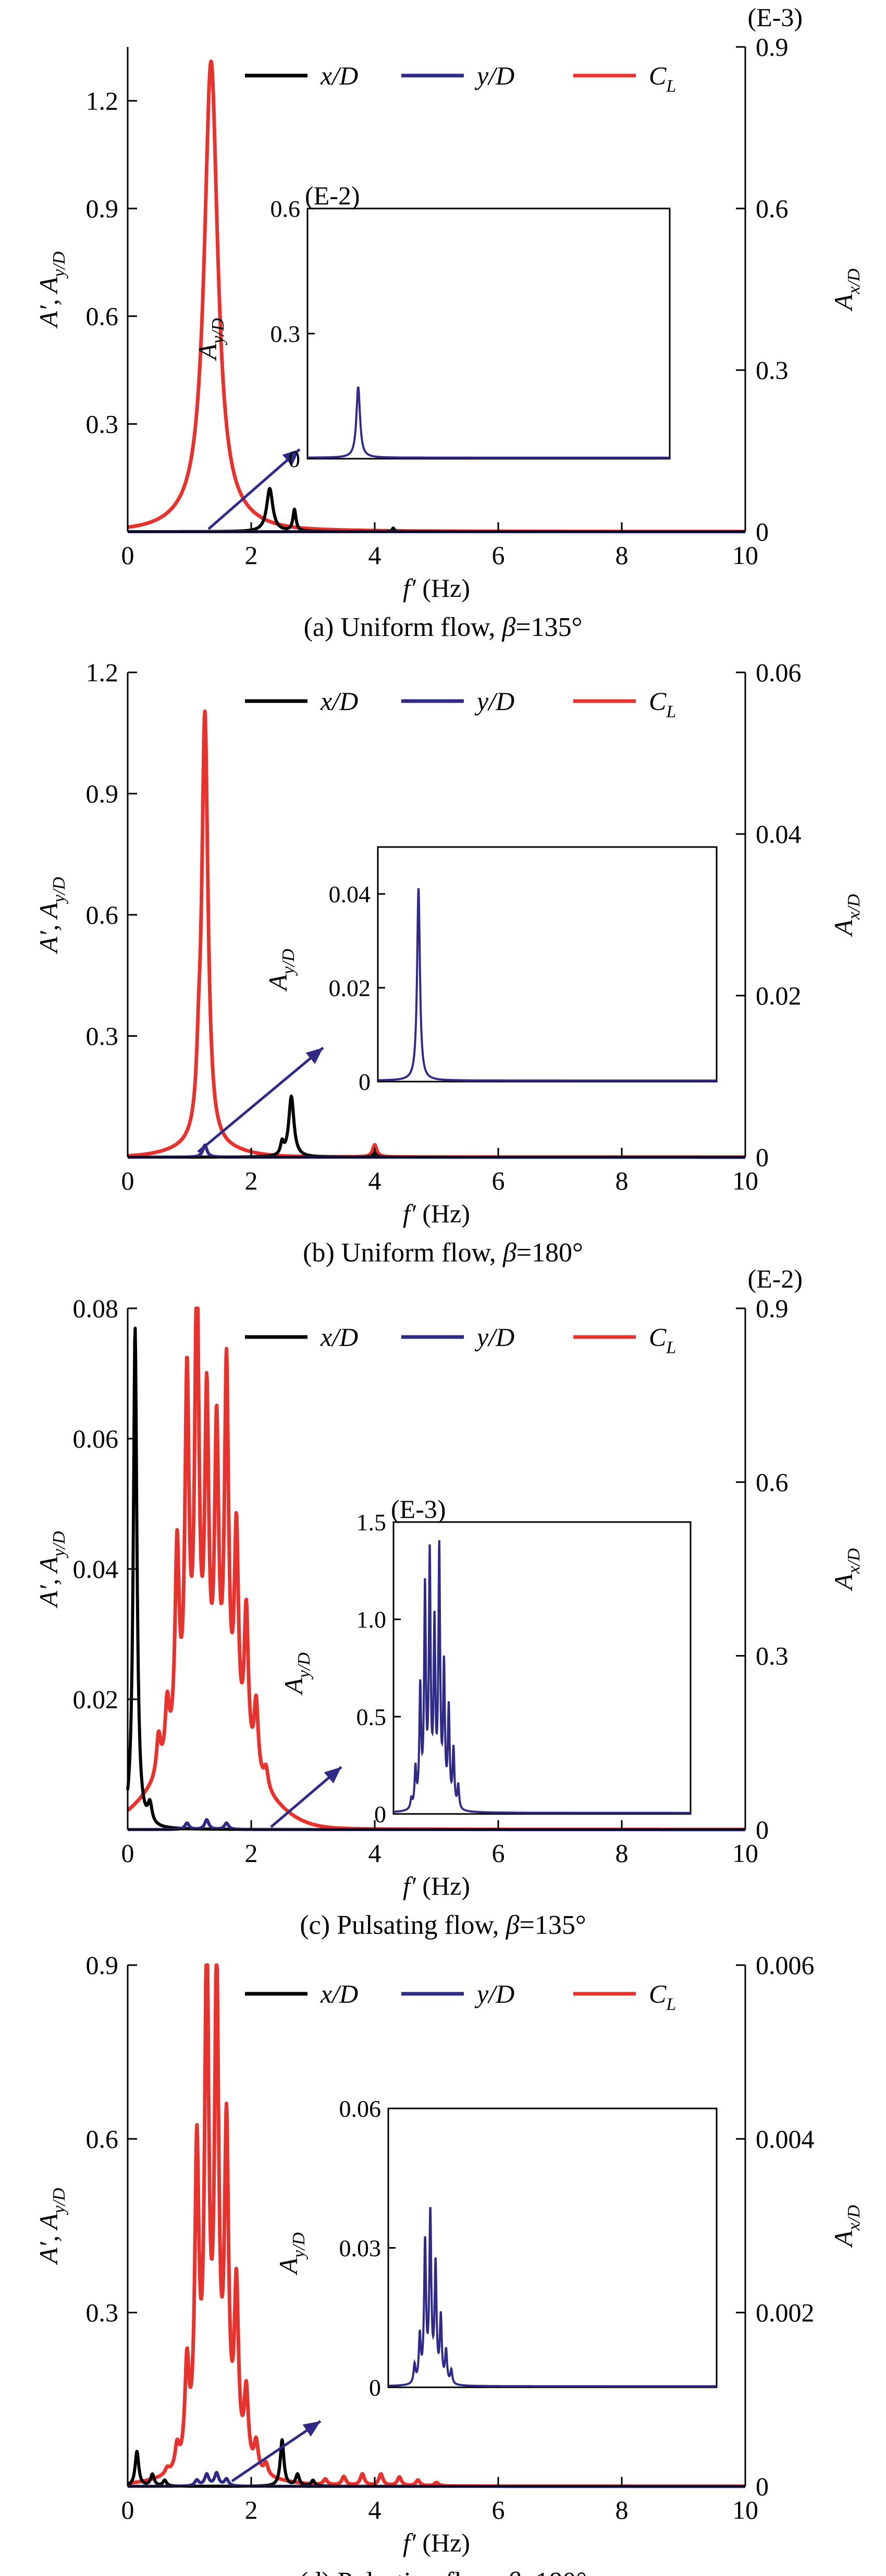 This screenshot has width=886, height=2576. What do you see at coordinates (772, 1308) in the screenshot?
I see `y-right-tick-label: 0.9` at bounding box center [772, 1308].